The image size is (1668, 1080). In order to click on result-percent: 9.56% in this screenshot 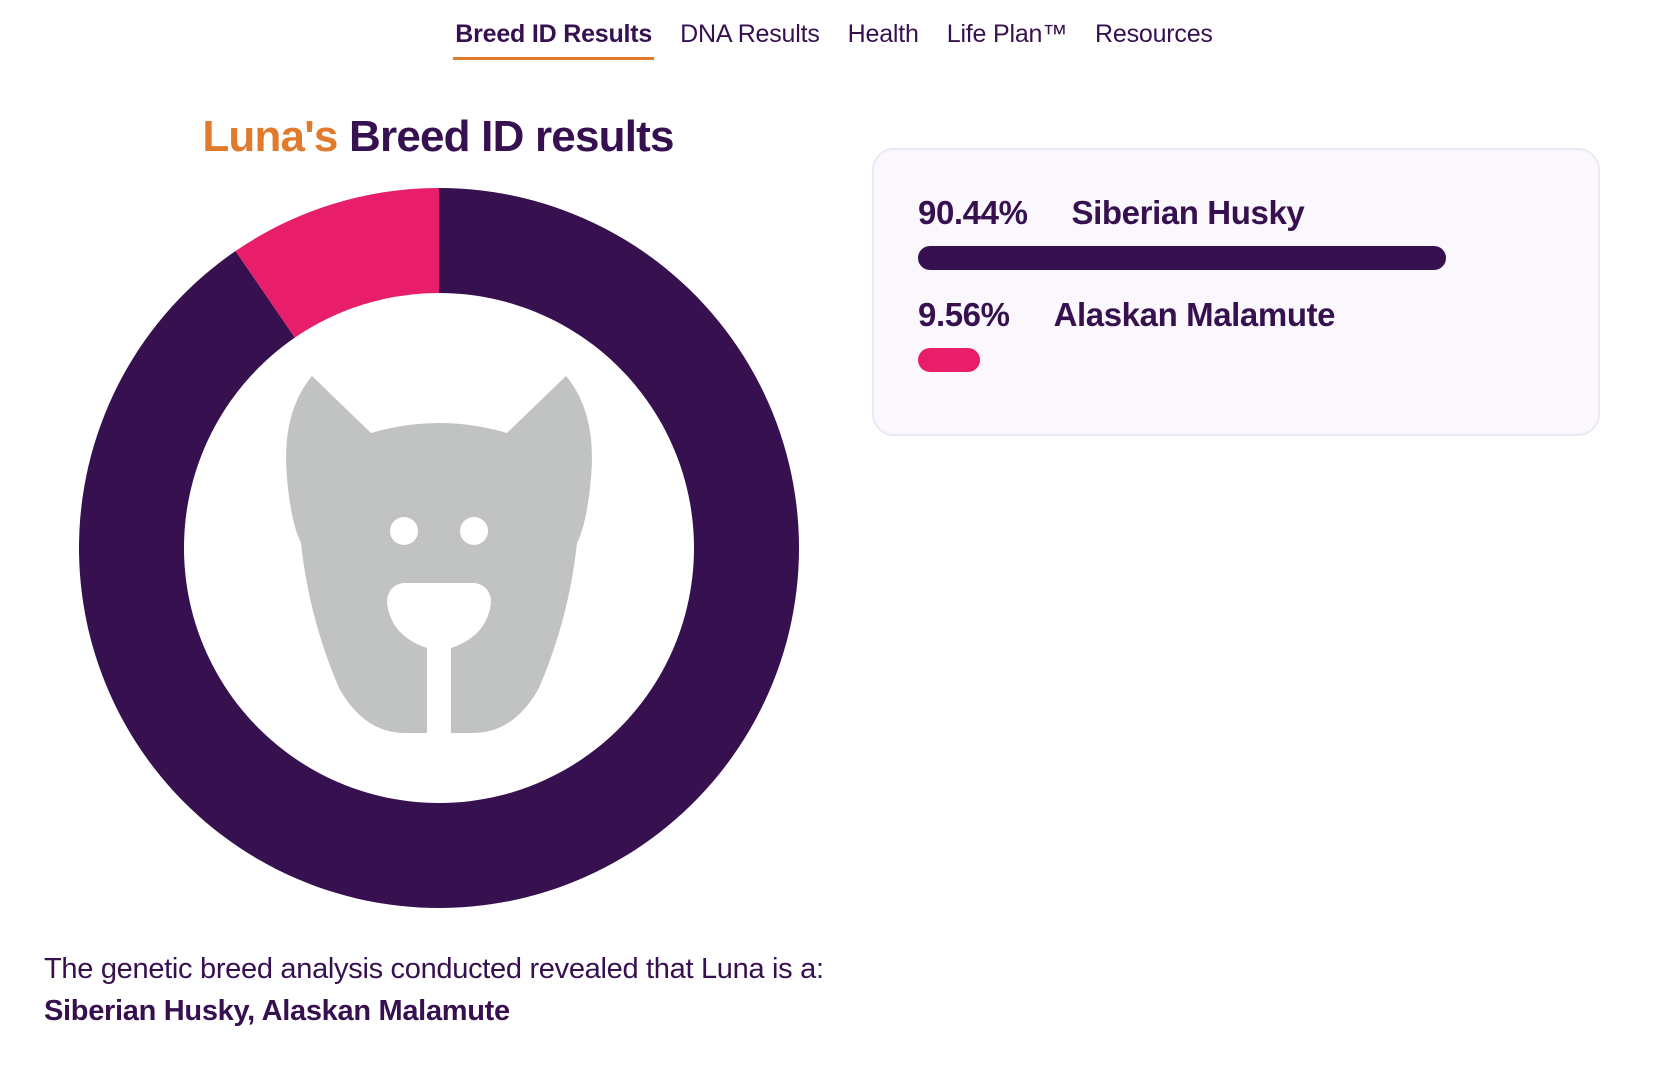, I will do `click(964, 314)`.